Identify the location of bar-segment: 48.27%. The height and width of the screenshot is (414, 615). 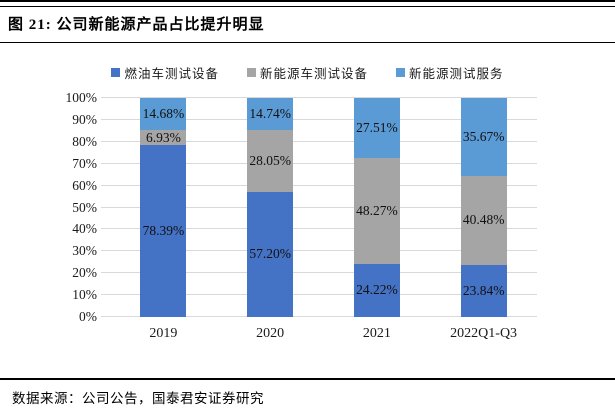
(376, 211).